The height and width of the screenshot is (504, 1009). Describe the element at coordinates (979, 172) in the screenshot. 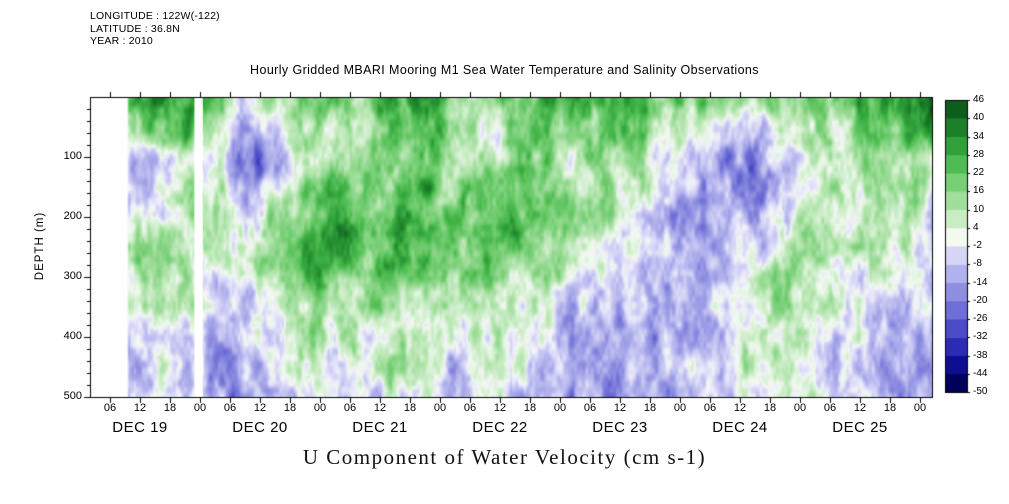

I see `colorbar-tick-label: 22` at that location.